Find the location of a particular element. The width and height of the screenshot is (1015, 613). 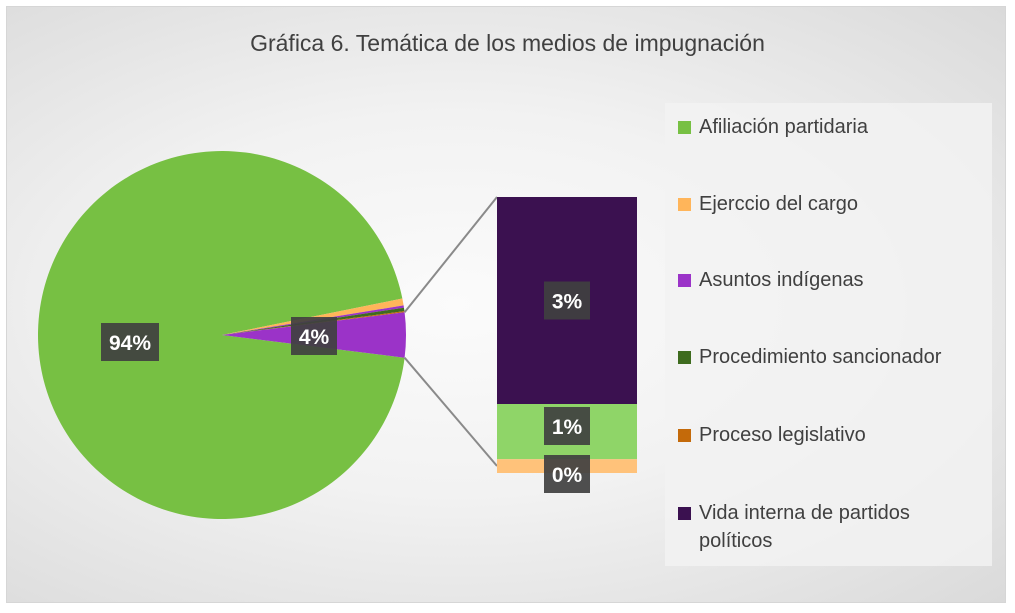

svg-text: 94% is located at coordinates (130, 343).